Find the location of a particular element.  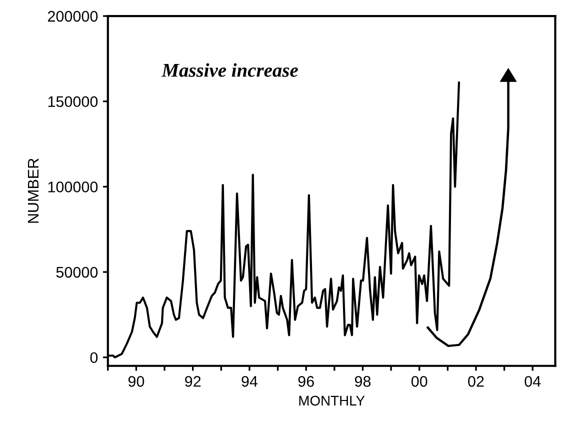

y-tick-label: 100000 is located at coordinates (73, 187).